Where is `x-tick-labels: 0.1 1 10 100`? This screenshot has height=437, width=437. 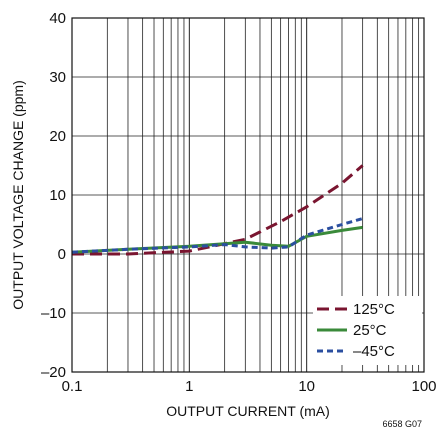 x-tick-labels: 0.1 1 10 100 is located at coordinates (249, 386).